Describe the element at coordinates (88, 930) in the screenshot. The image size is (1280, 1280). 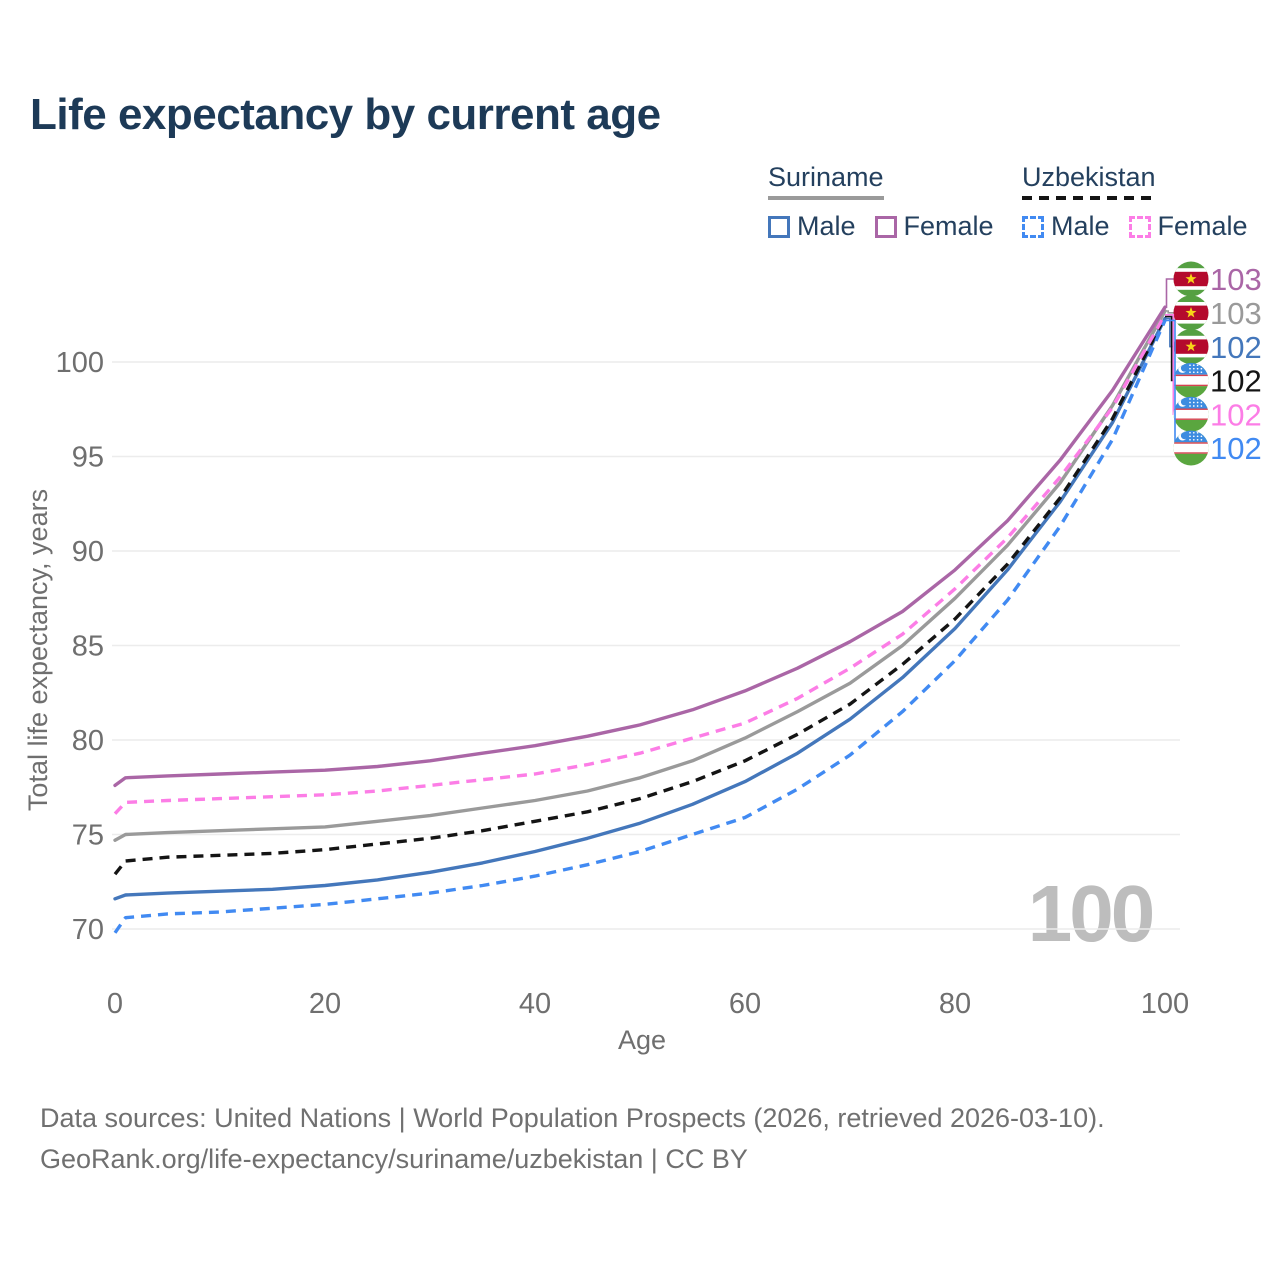
I see `y-tick-label-70: 70` at that location.